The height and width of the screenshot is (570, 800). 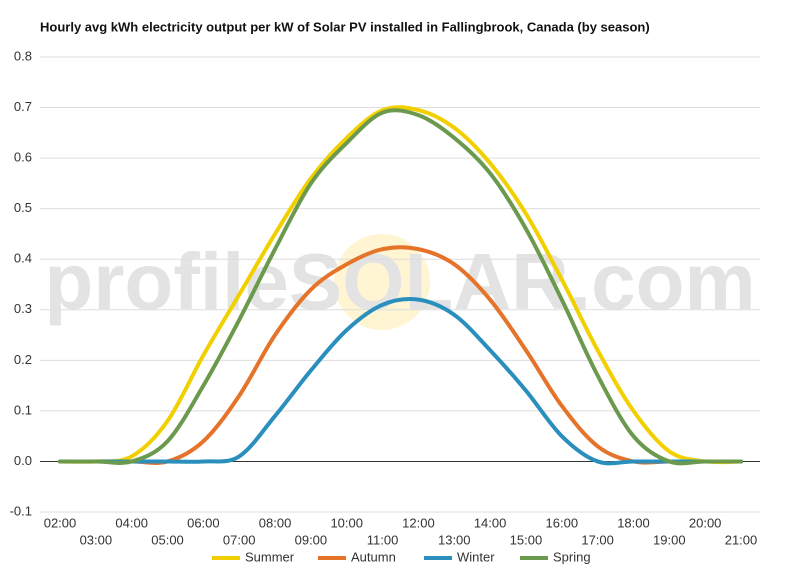 I want to click on x-tick-label: 02:00, so click(x=60, y=522).